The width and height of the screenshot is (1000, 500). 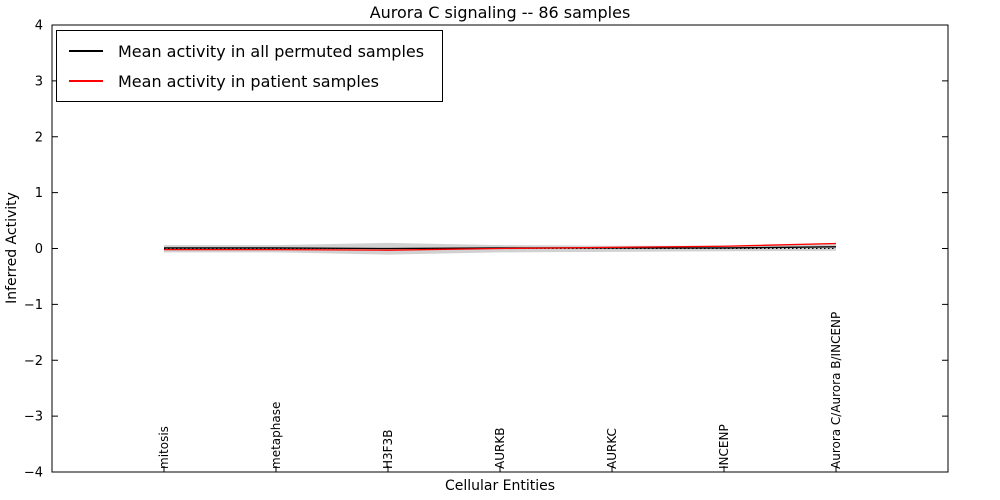 I want to click on legend-line-sample-black, so click(x=86, y=51).